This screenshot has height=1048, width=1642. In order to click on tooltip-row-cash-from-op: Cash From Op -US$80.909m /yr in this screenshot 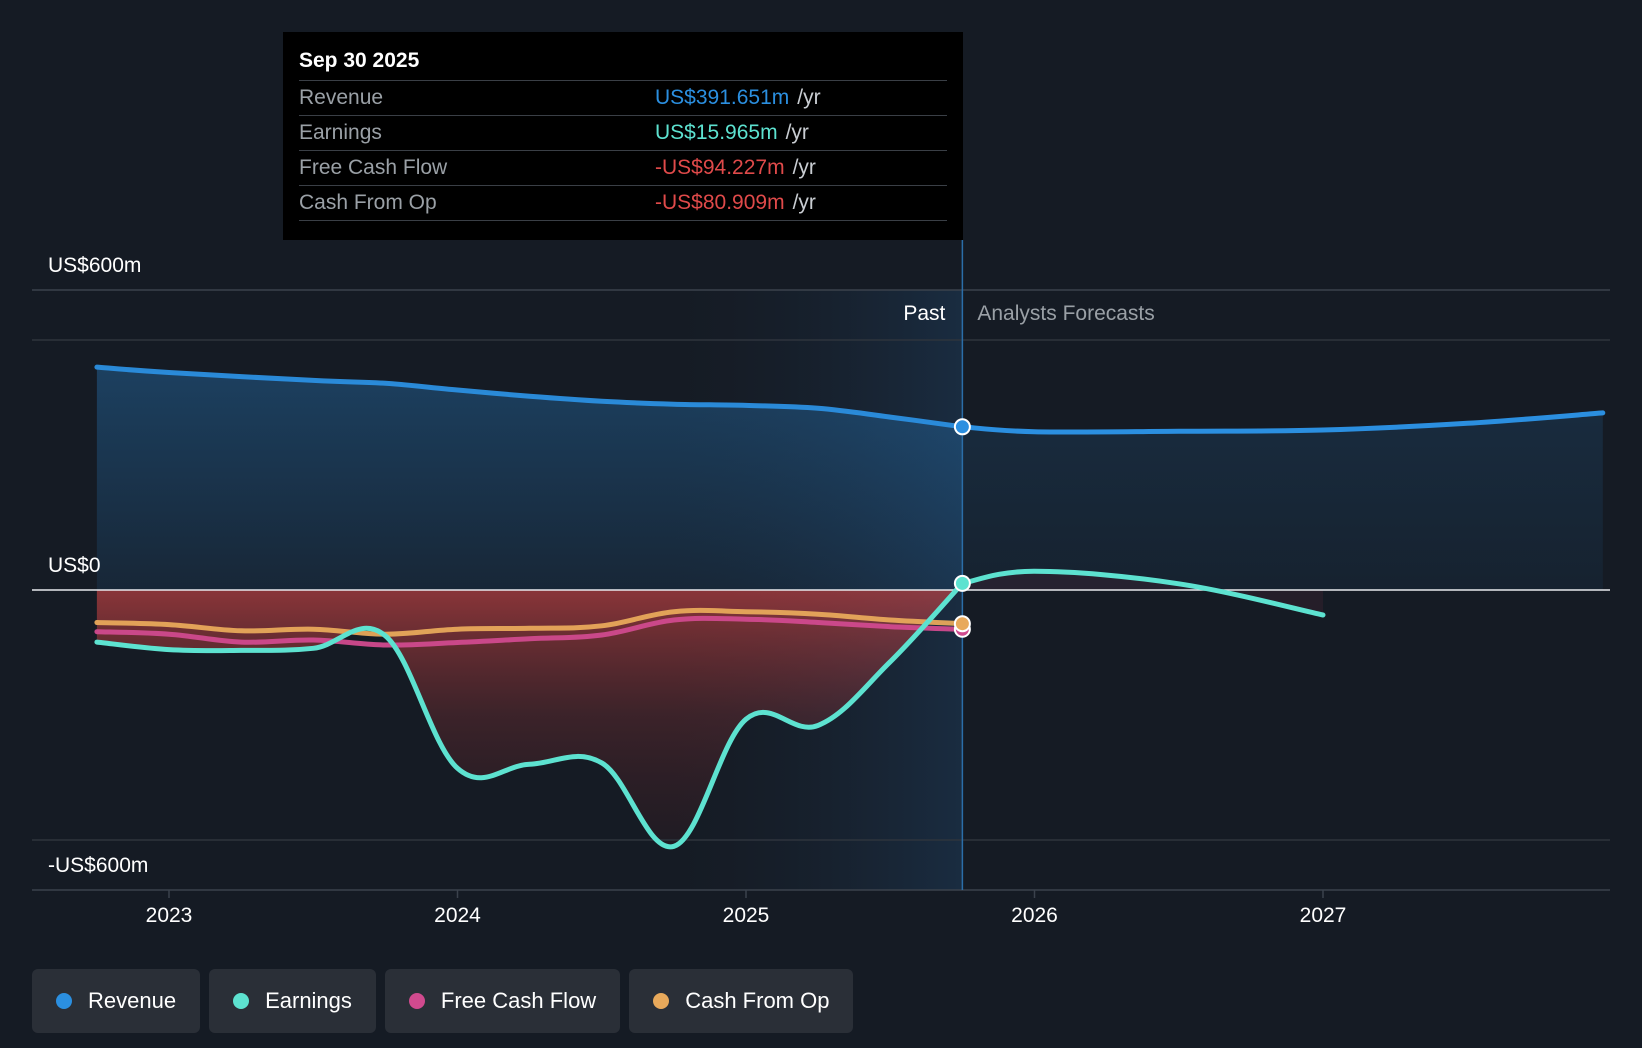, I will do `click(623, 203)`.